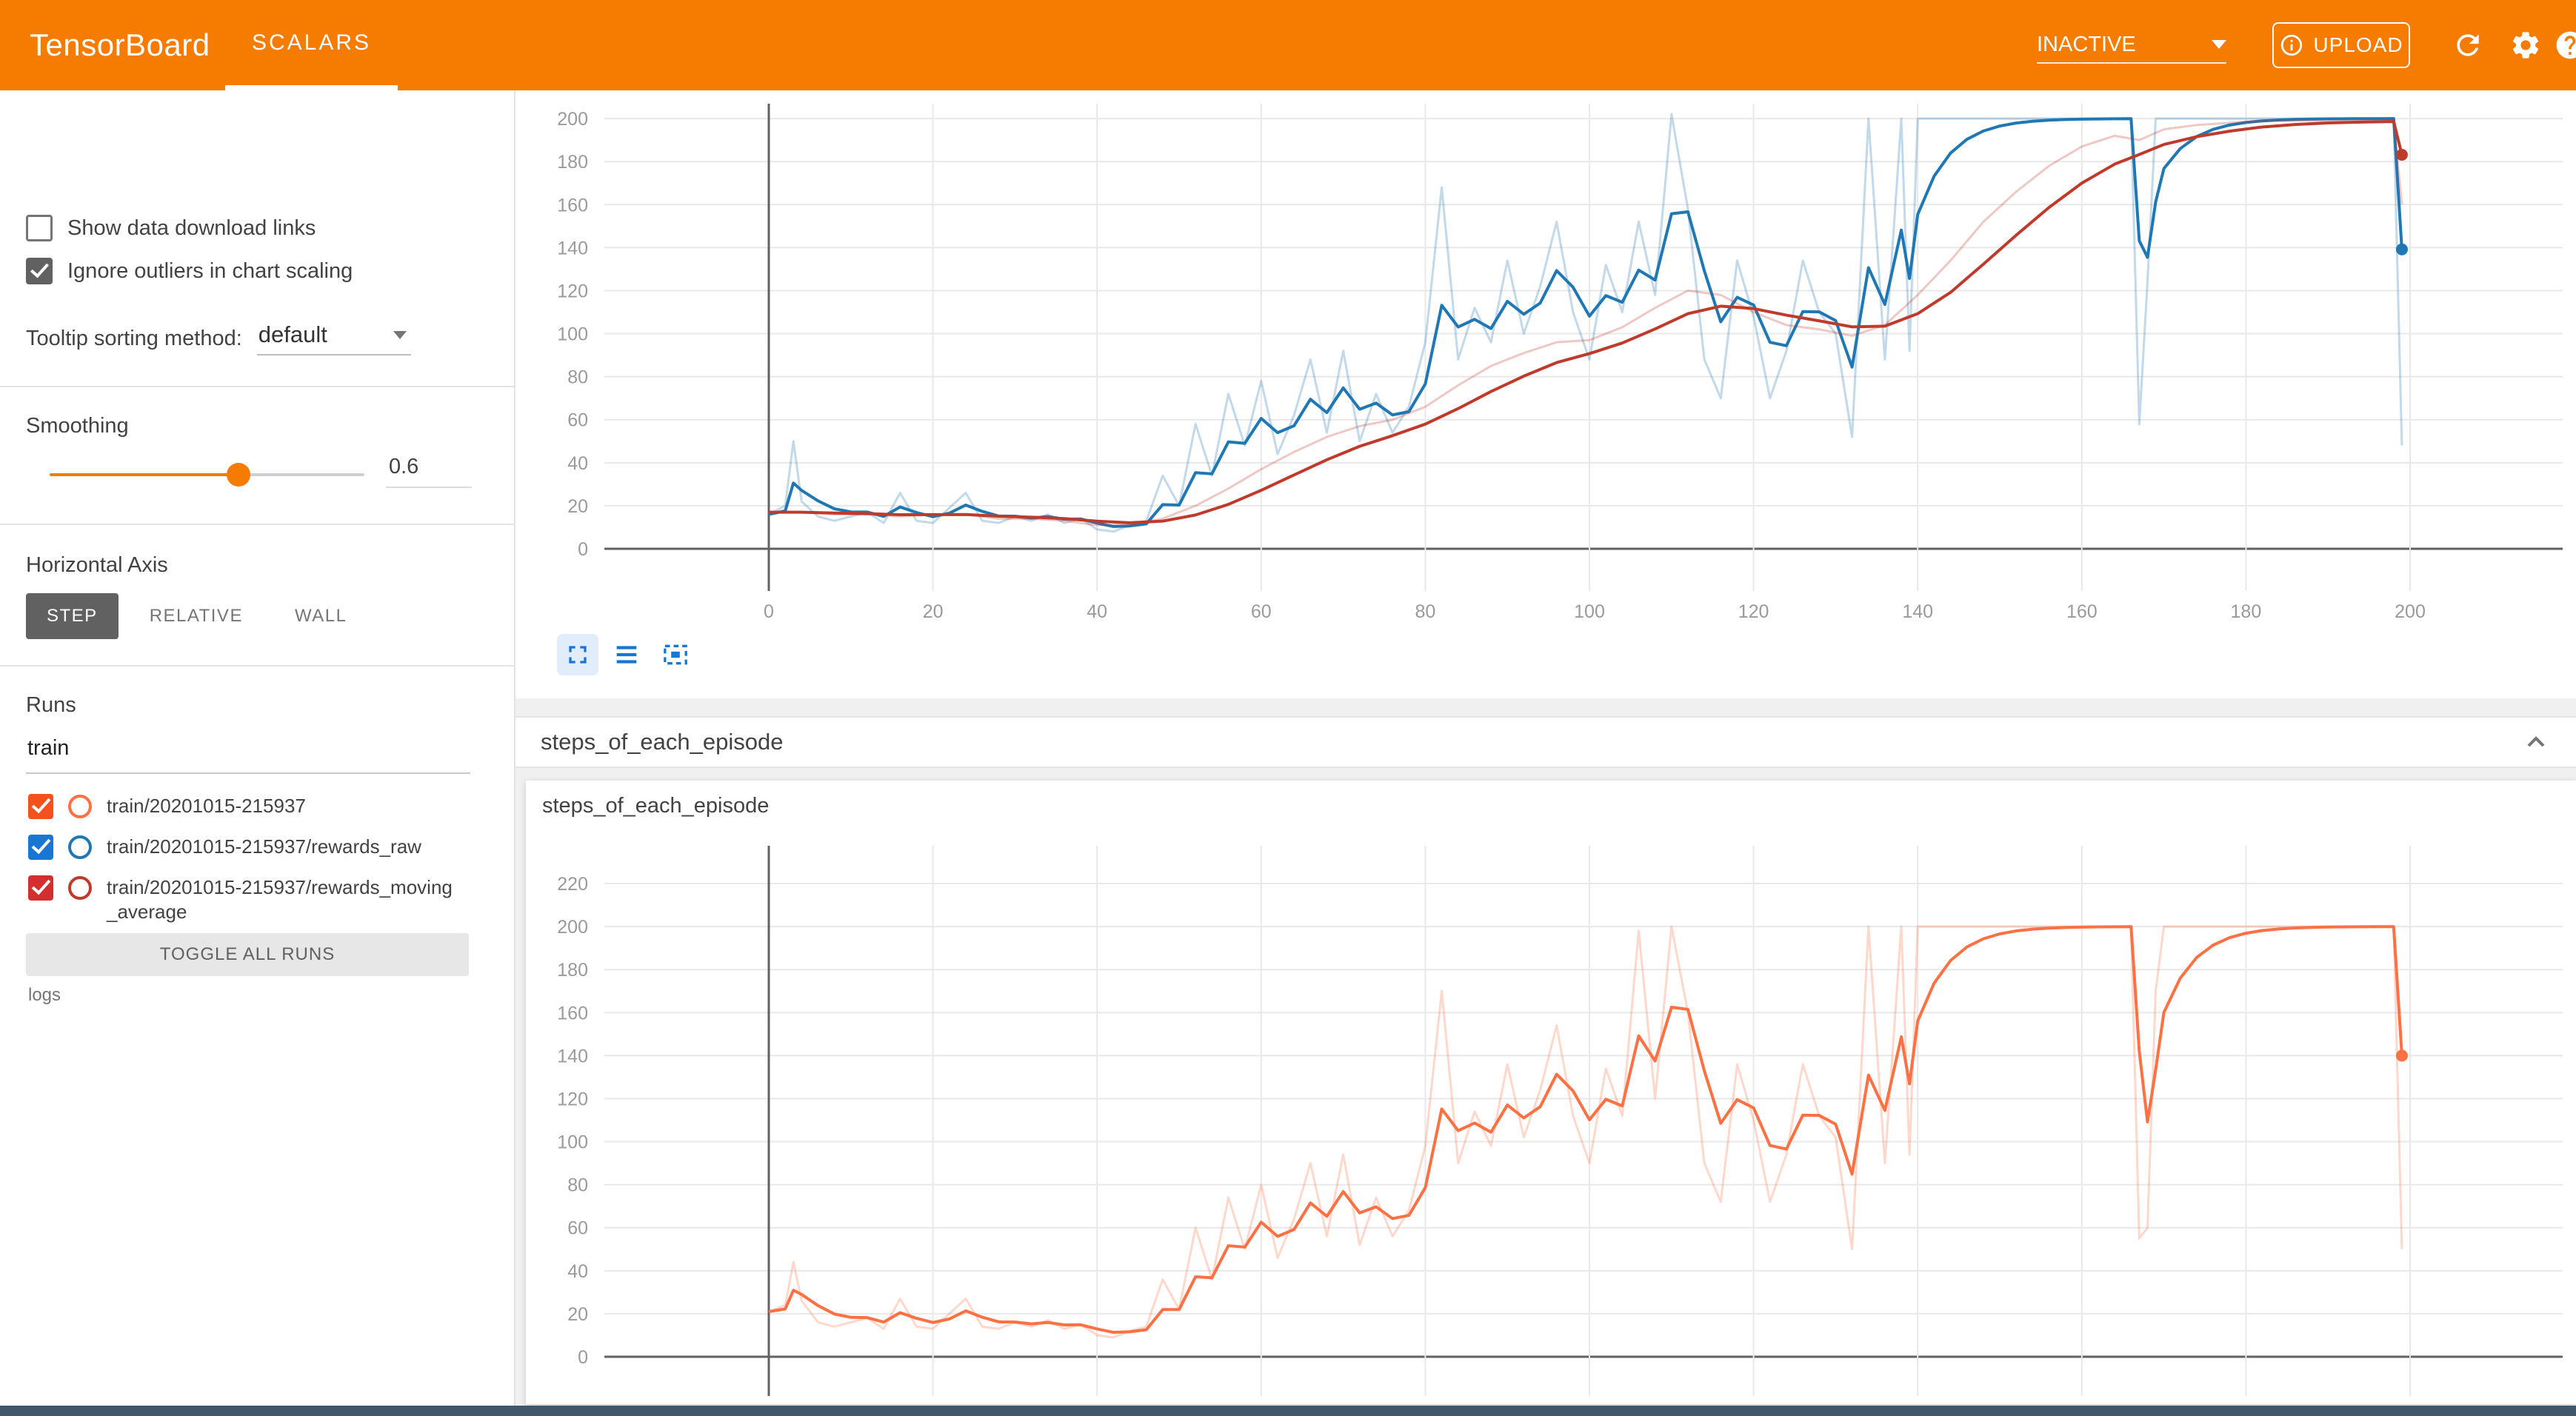 This screenshot has width=2576, height=1416. I want to click on slider-handle, so click(238, 475).